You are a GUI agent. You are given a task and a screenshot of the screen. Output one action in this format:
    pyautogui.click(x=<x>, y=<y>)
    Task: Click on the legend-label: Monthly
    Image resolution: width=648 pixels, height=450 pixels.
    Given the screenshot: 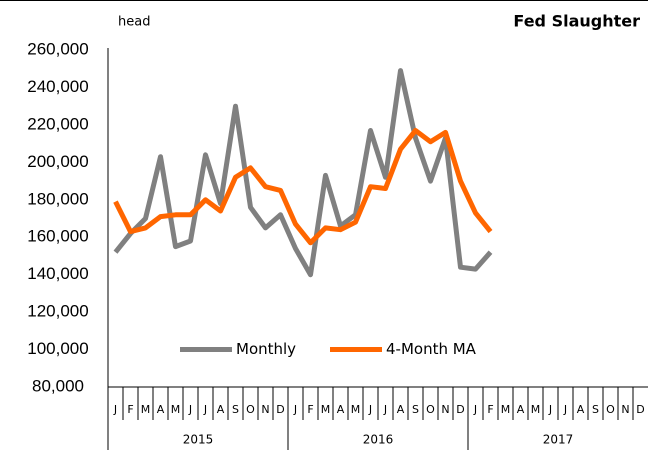 What is the action you would take?
    pyautogui.click(x=266, y=349)
    